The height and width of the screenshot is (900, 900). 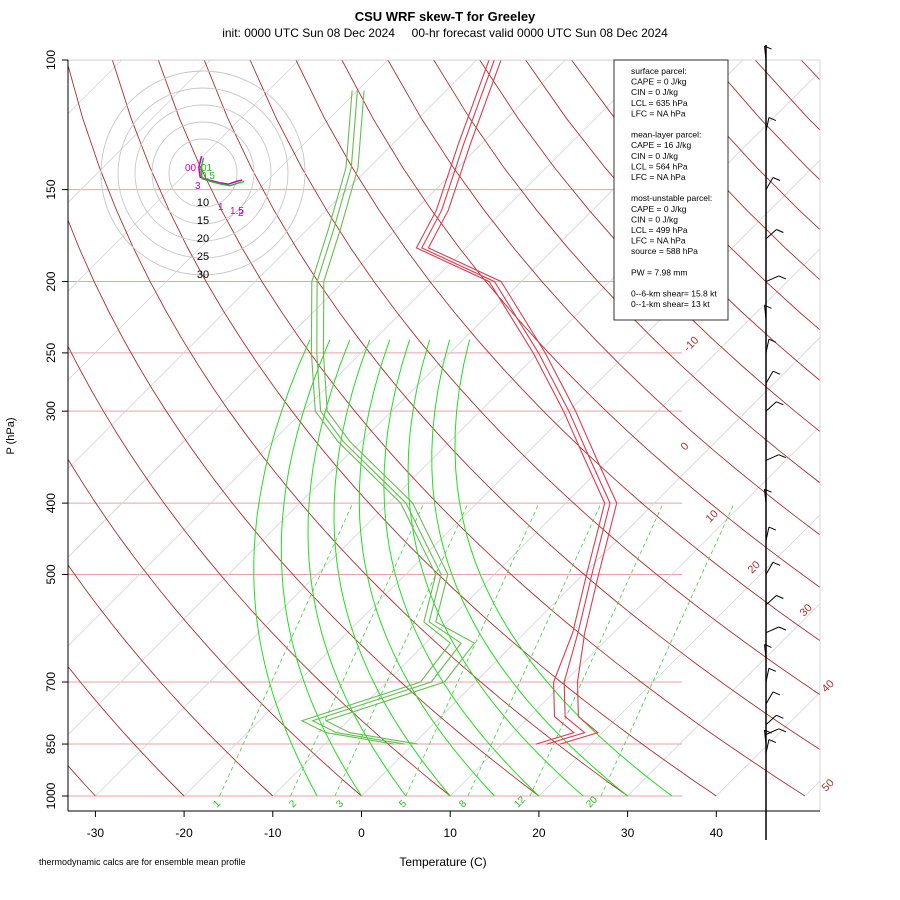 I want to click on stats-line: 0--1-km shear= 13 kt, so click(x=670, y=304).